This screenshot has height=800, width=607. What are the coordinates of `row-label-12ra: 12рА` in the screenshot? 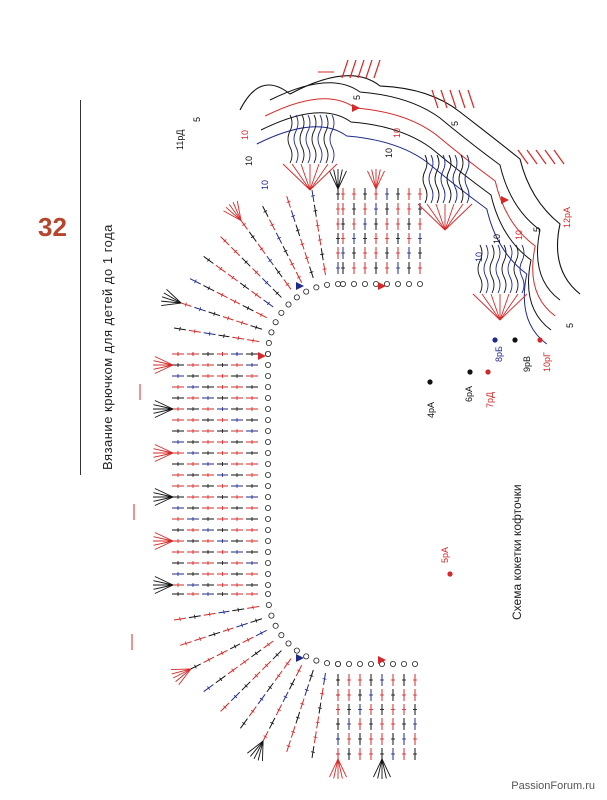 It's located at (567, 217).